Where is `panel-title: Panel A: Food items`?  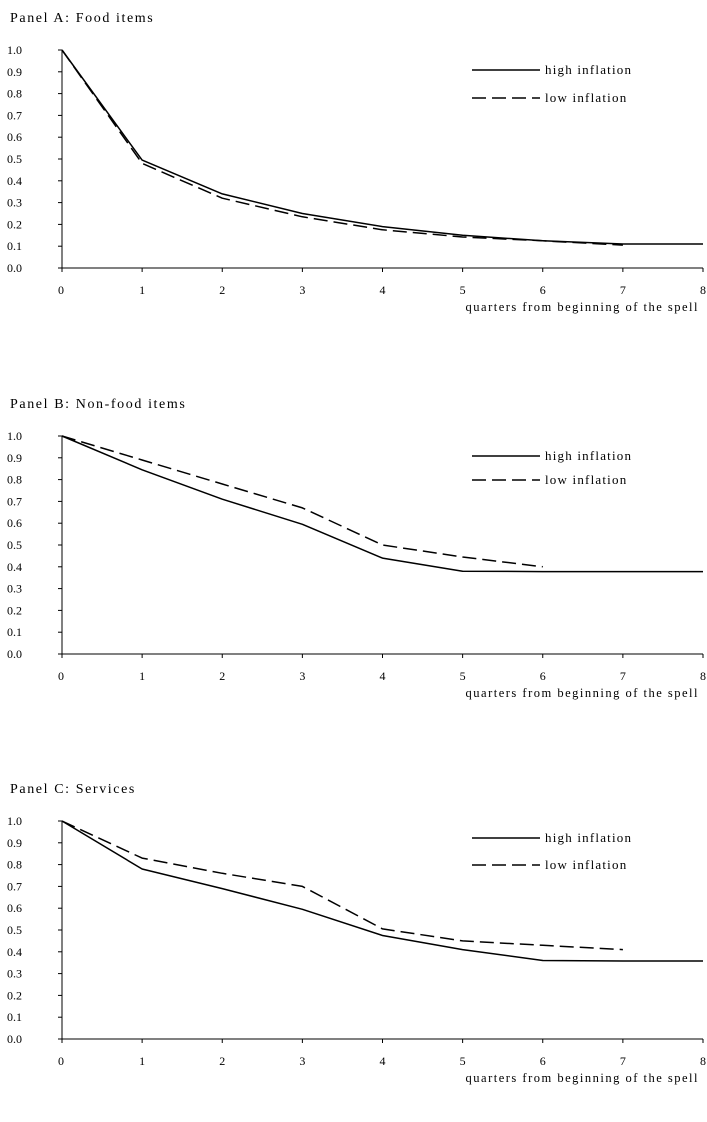
panel-title: Panel A: Food items is located at coordinates (82, 18).